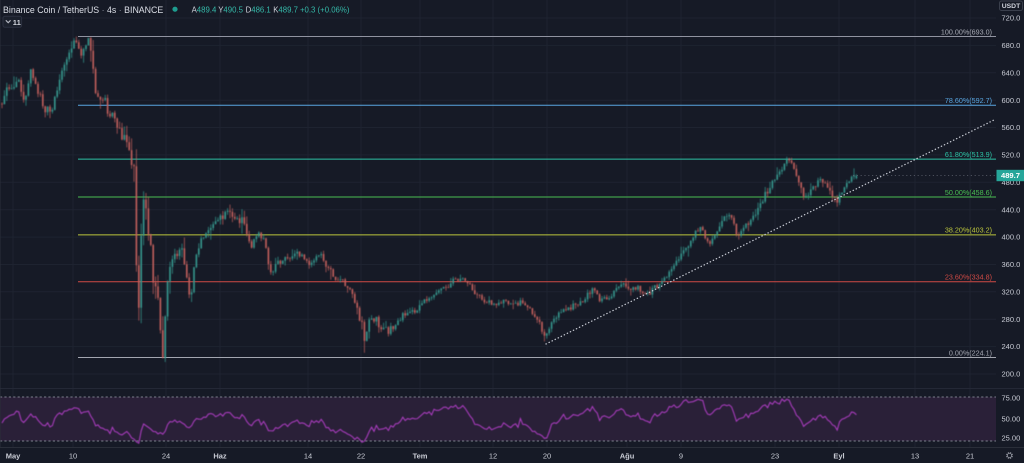 The width and height of the screenshot is (1024, 463). What do you see at coordinates (1011, 264) in the screenshot?
I see `svg-text: 360.0` at bounding box center [1011, 264].